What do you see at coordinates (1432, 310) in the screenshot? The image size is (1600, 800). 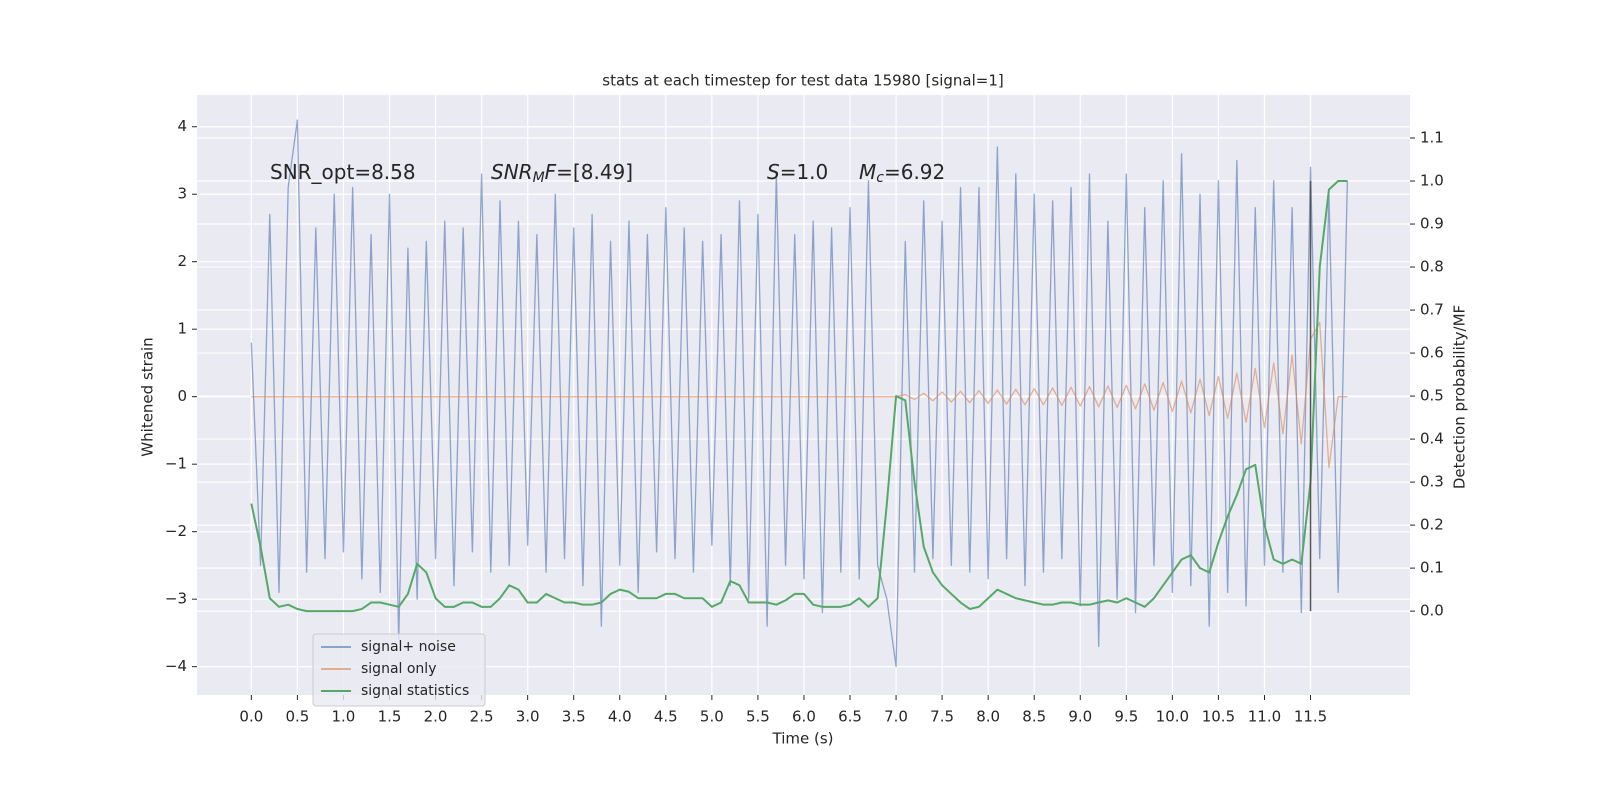 I see `y2-tick-label: 0.7` at bounding box center [1432, 310].